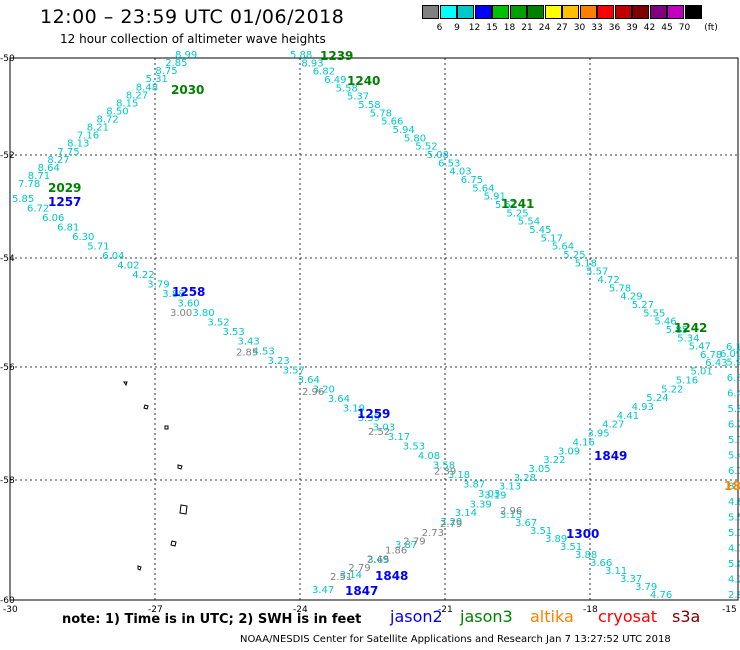  Describe the element at coordinates (444, 466) in the screenshot. I see `swh-value: 3.58` at that location.